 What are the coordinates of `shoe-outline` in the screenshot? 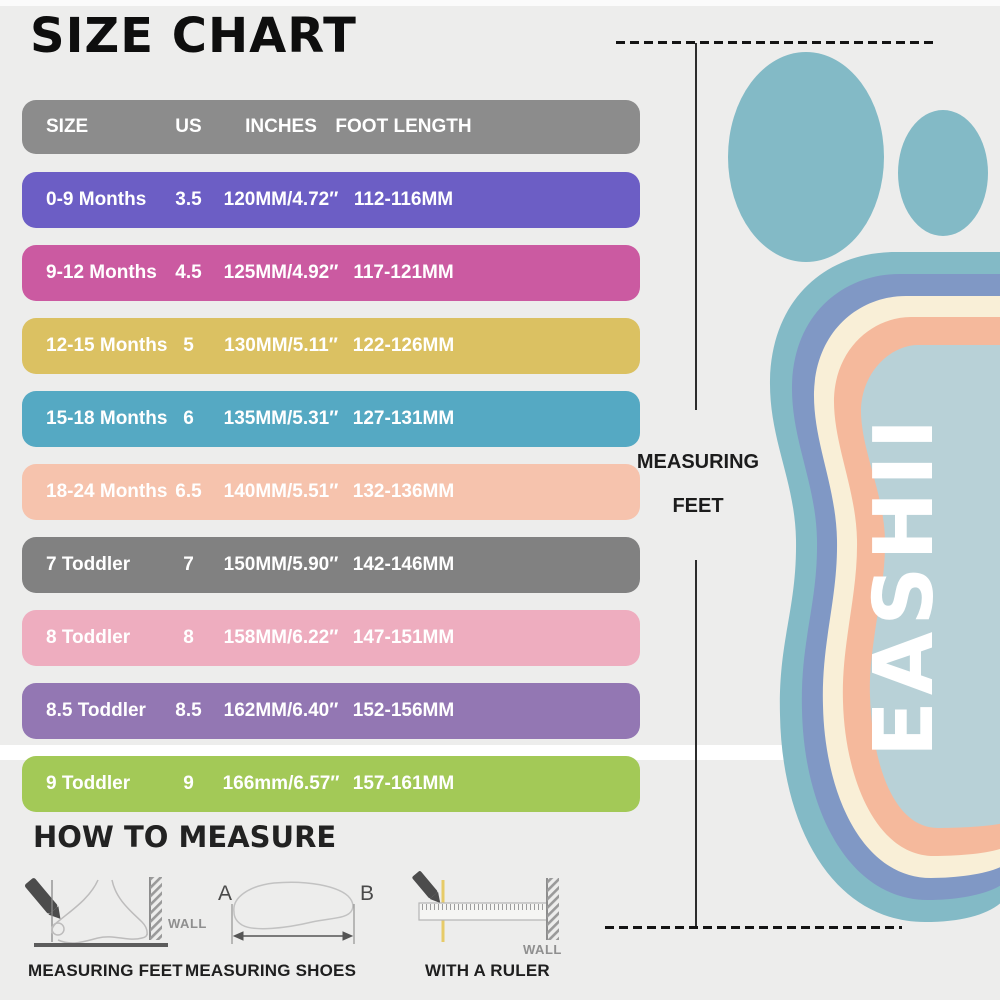 It's located at (293, 905).